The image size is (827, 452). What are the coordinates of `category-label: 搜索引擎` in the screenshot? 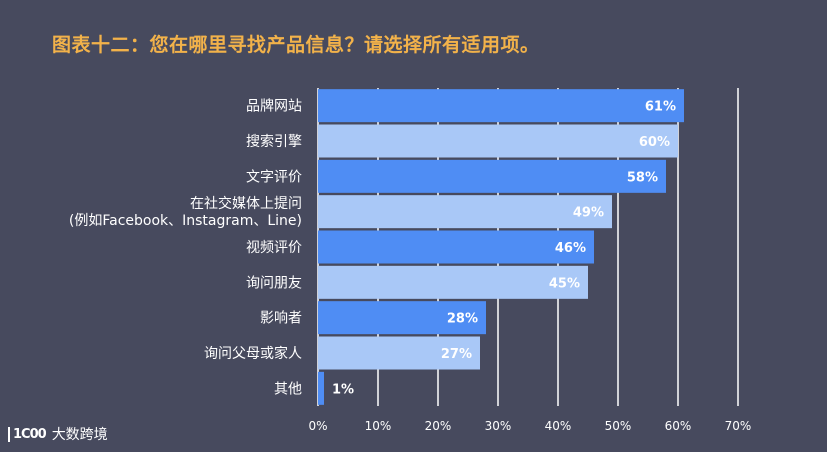 It's located at (274, 141).